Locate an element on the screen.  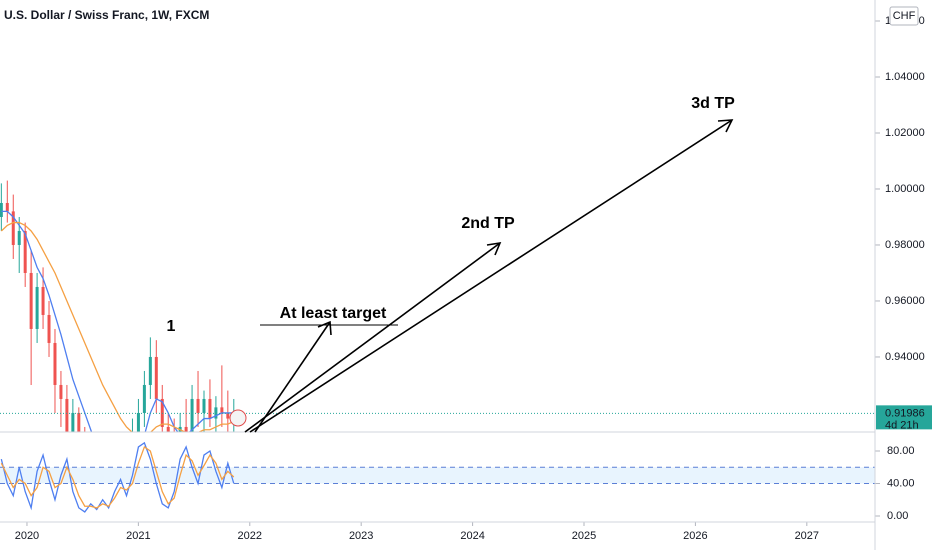
x-tick-label: 2027 is located at coordinates (807, 536).